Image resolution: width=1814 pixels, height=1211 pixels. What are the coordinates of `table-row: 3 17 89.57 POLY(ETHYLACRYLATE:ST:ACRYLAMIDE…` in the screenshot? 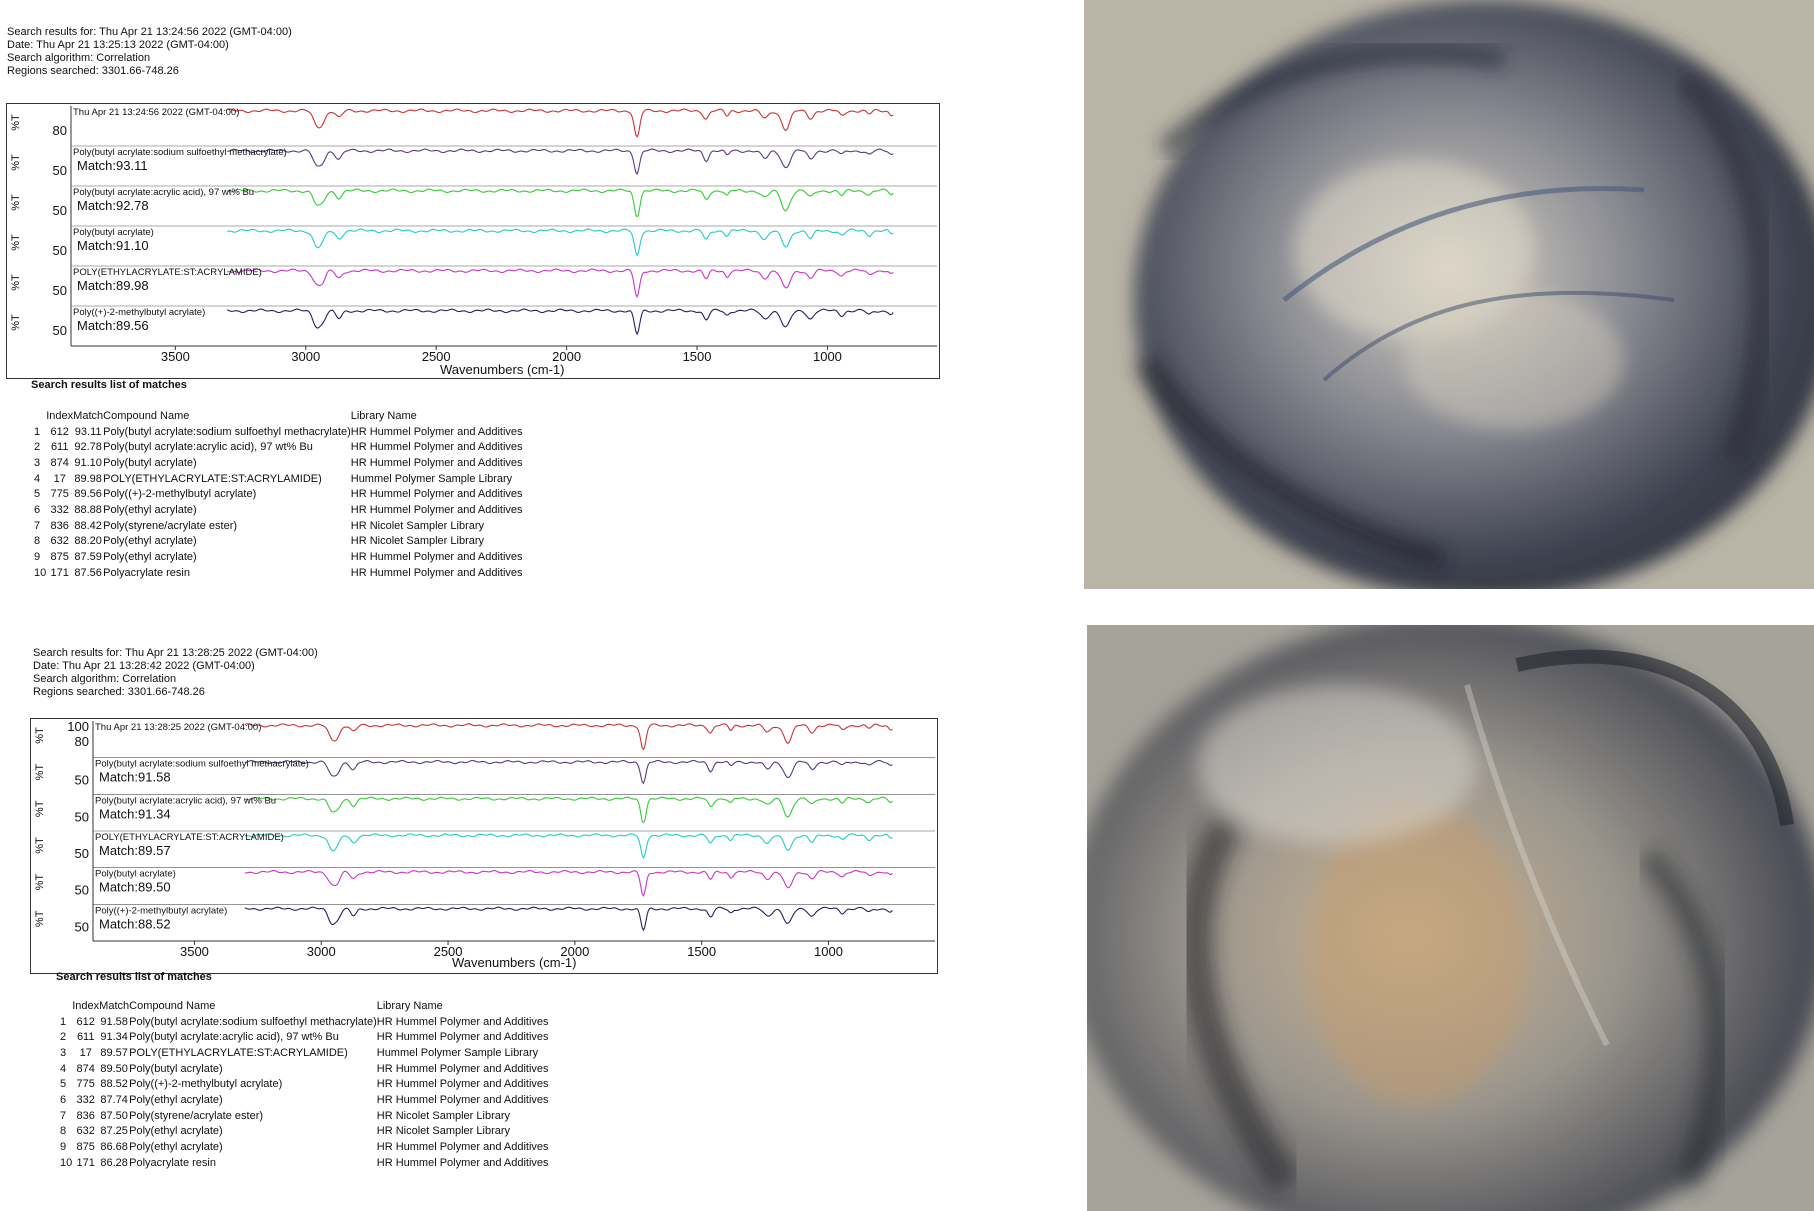 It's located at (304, 1053).